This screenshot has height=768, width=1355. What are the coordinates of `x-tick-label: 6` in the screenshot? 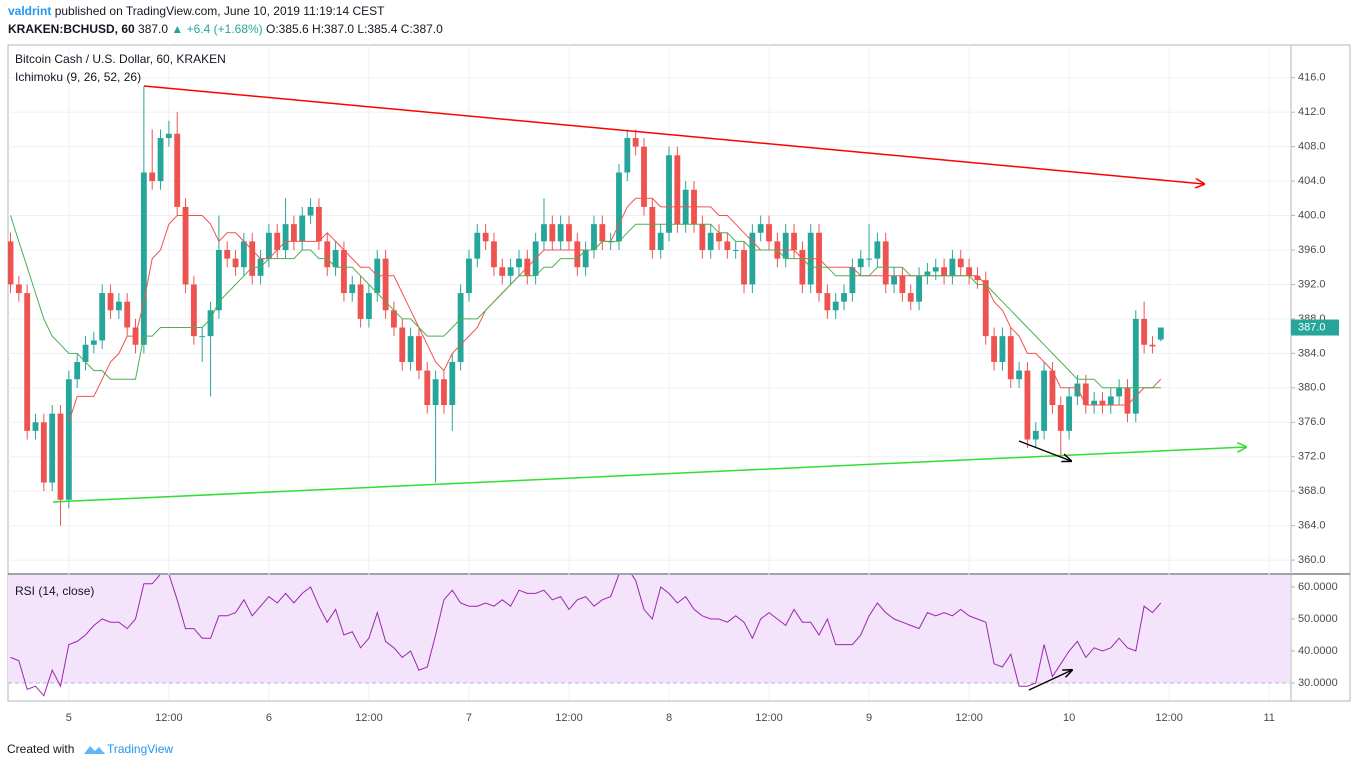 It's located at (269, 718).